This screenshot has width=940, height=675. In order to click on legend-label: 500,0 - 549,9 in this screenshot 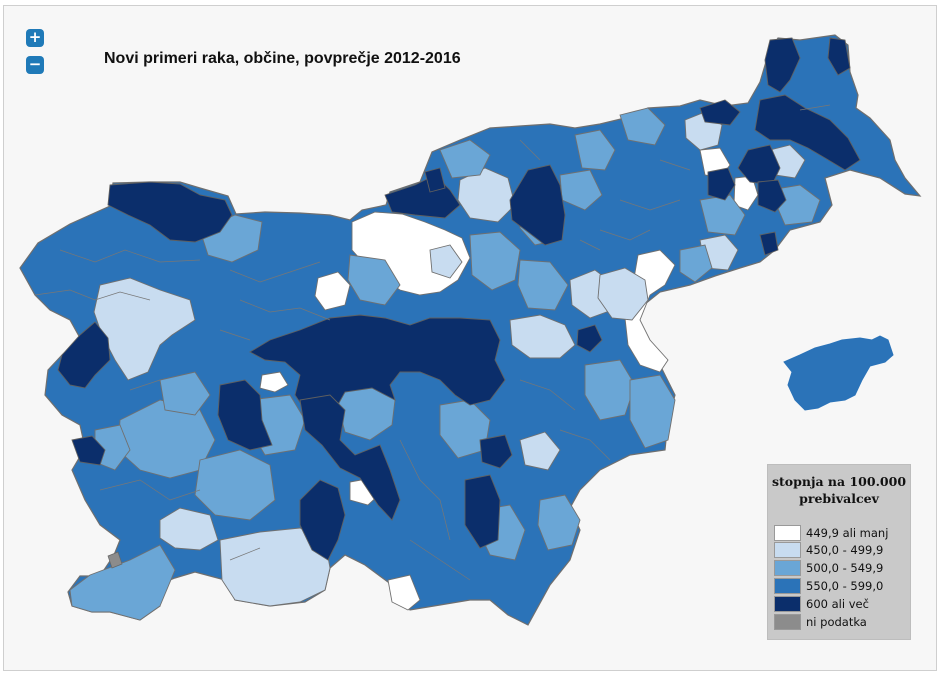, I will do `click(845, 568)`.